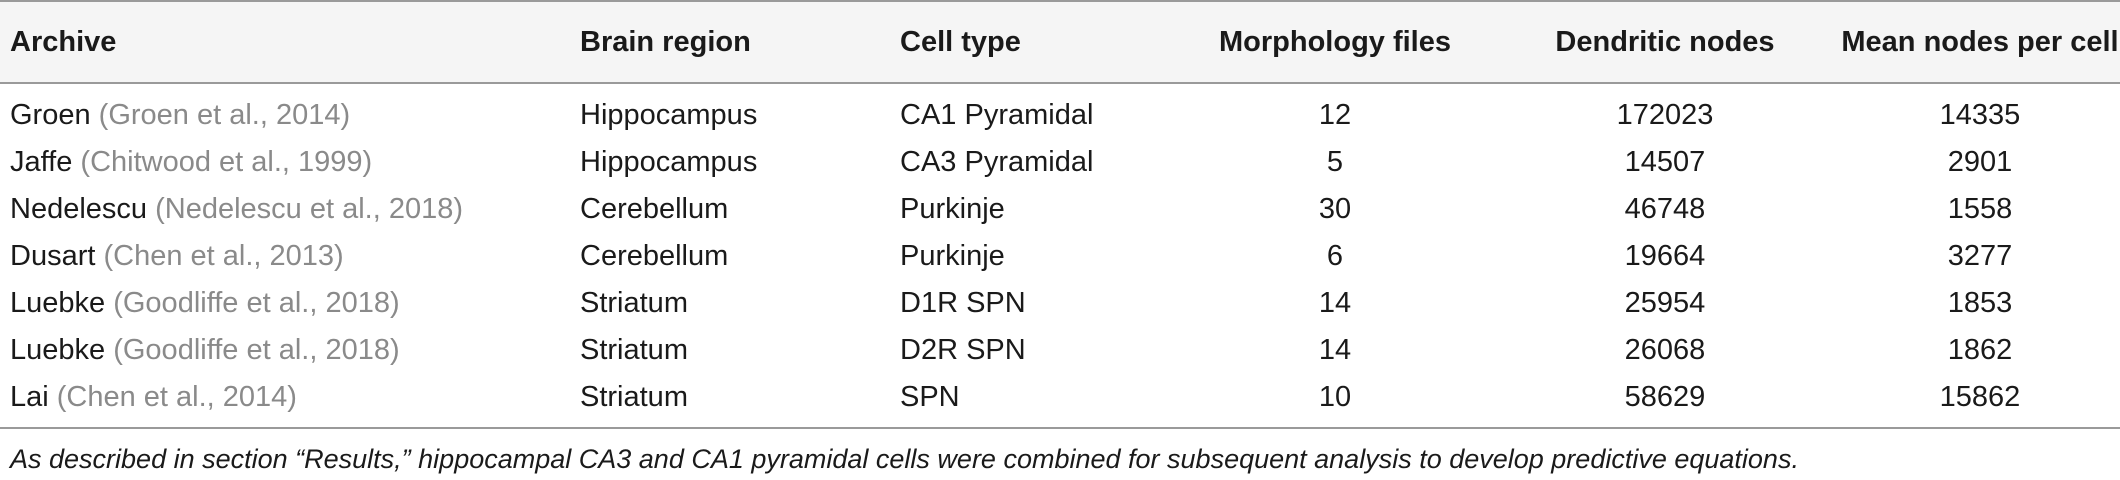 The height and width of the screenshot is (480, 2120). Describe the element at coordinates (176, 397) in the screenshot. I see `archive-citation: (Chen et al., 2014)` at that location.